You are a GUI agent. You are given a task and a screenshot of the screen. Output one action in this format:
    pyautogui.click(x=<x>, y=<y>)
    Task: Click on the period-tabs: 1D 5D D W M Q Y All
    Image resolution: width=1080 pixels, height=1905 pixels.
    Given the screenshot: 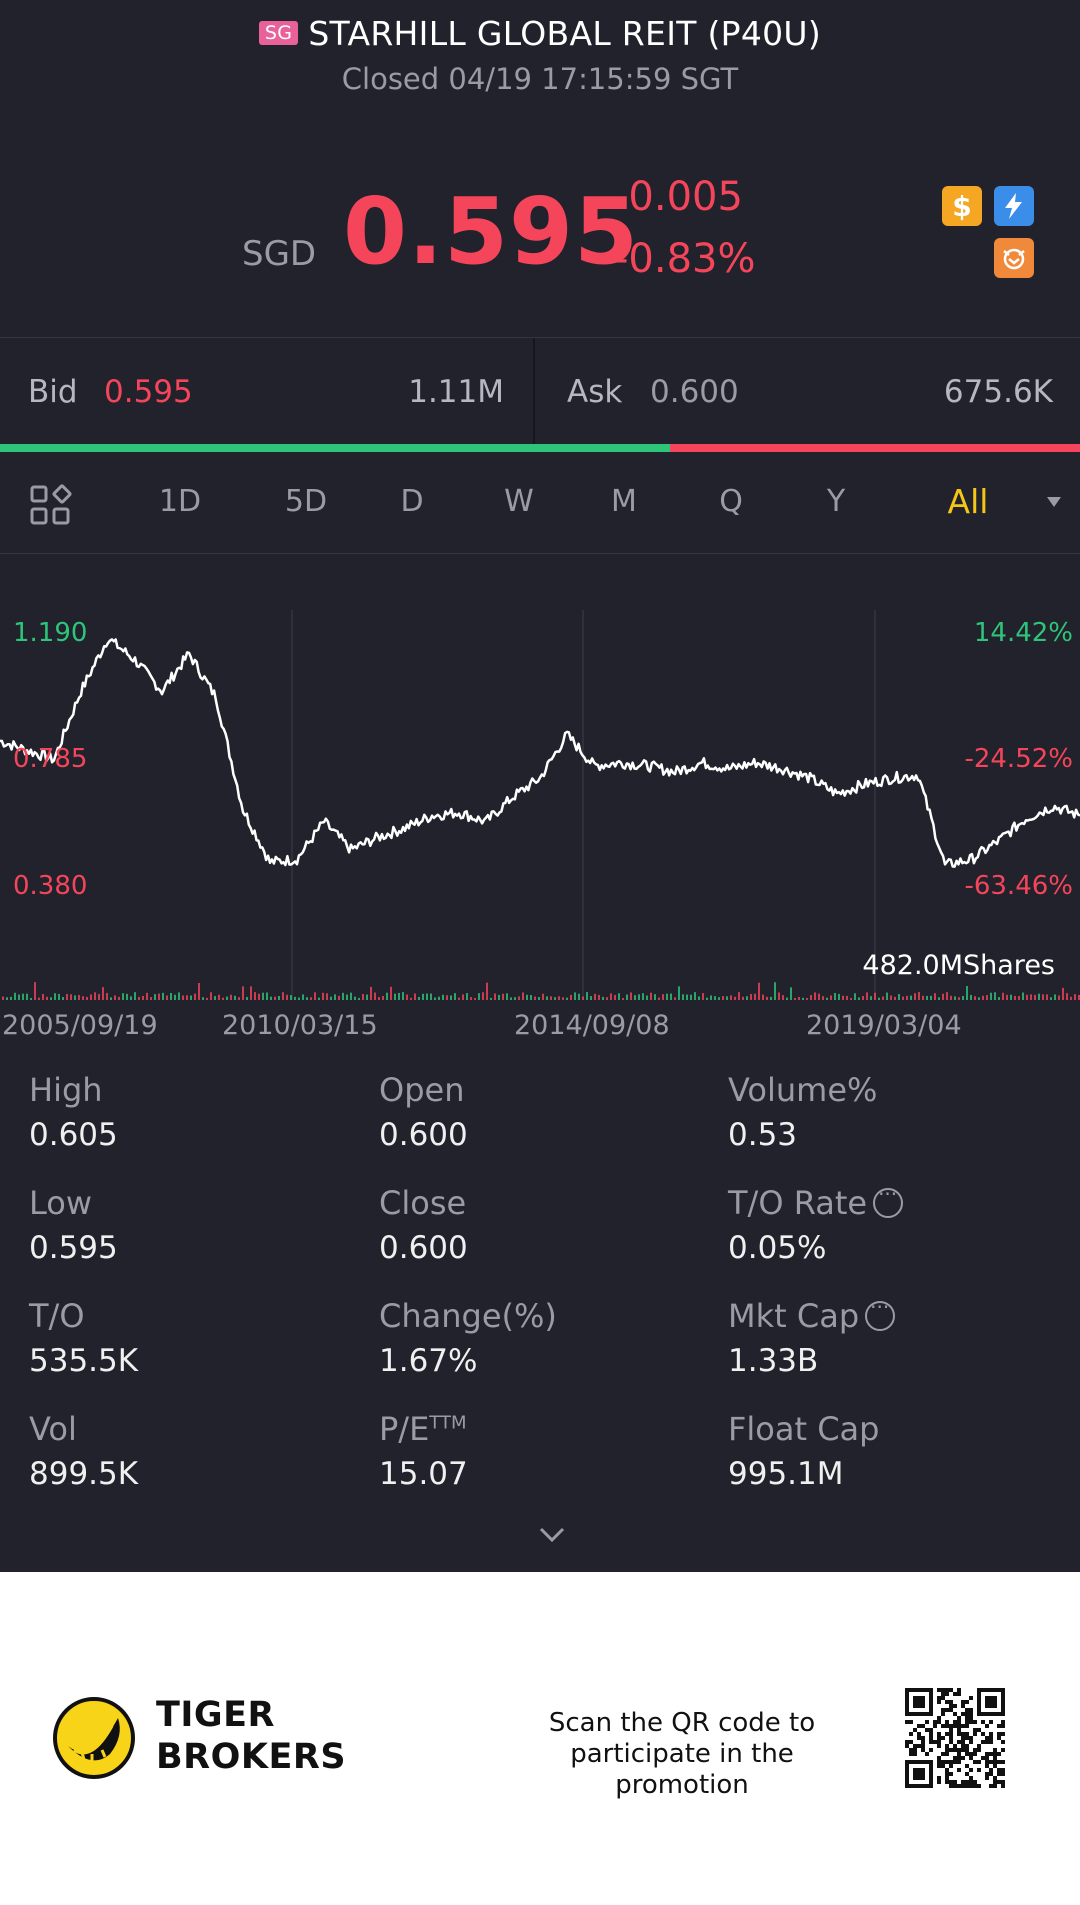 What is the action you would take?
    pyautogui.click(x=540, y=502)
    